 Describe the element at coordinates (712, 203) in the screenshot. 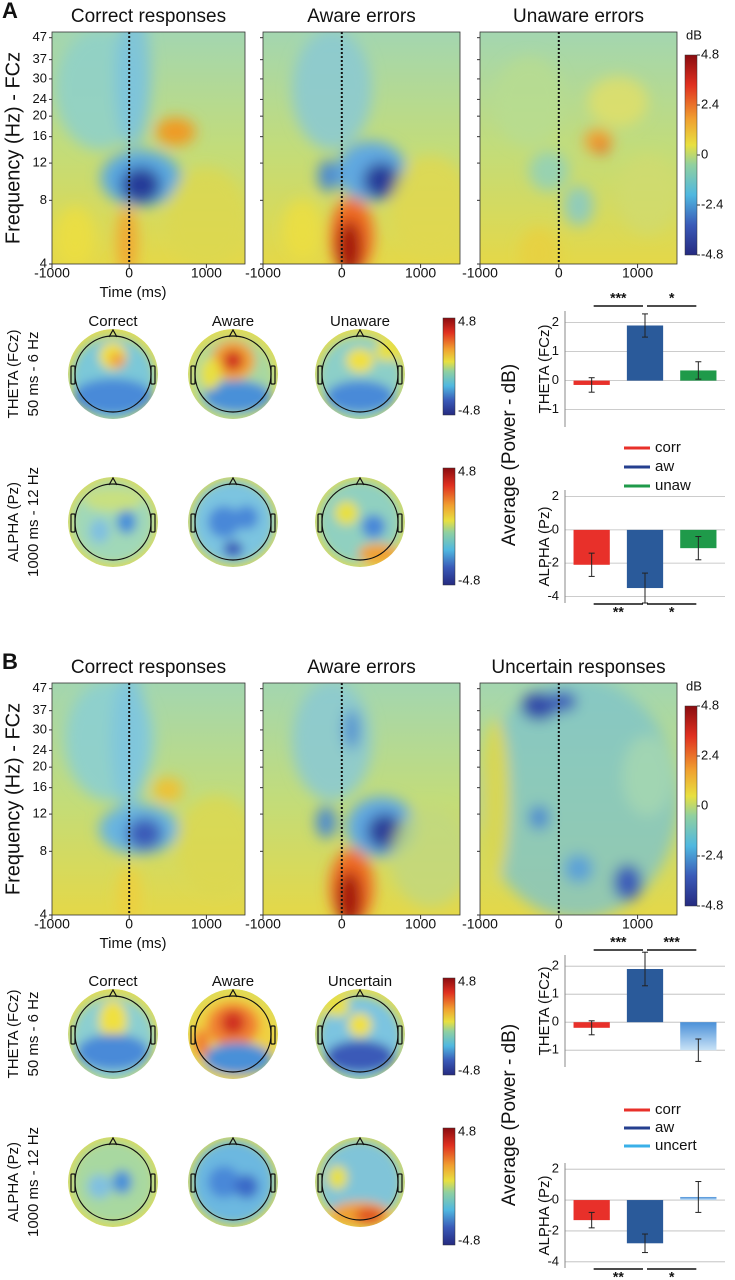

I see `colorbar-tick-label: -2.4` at that location.